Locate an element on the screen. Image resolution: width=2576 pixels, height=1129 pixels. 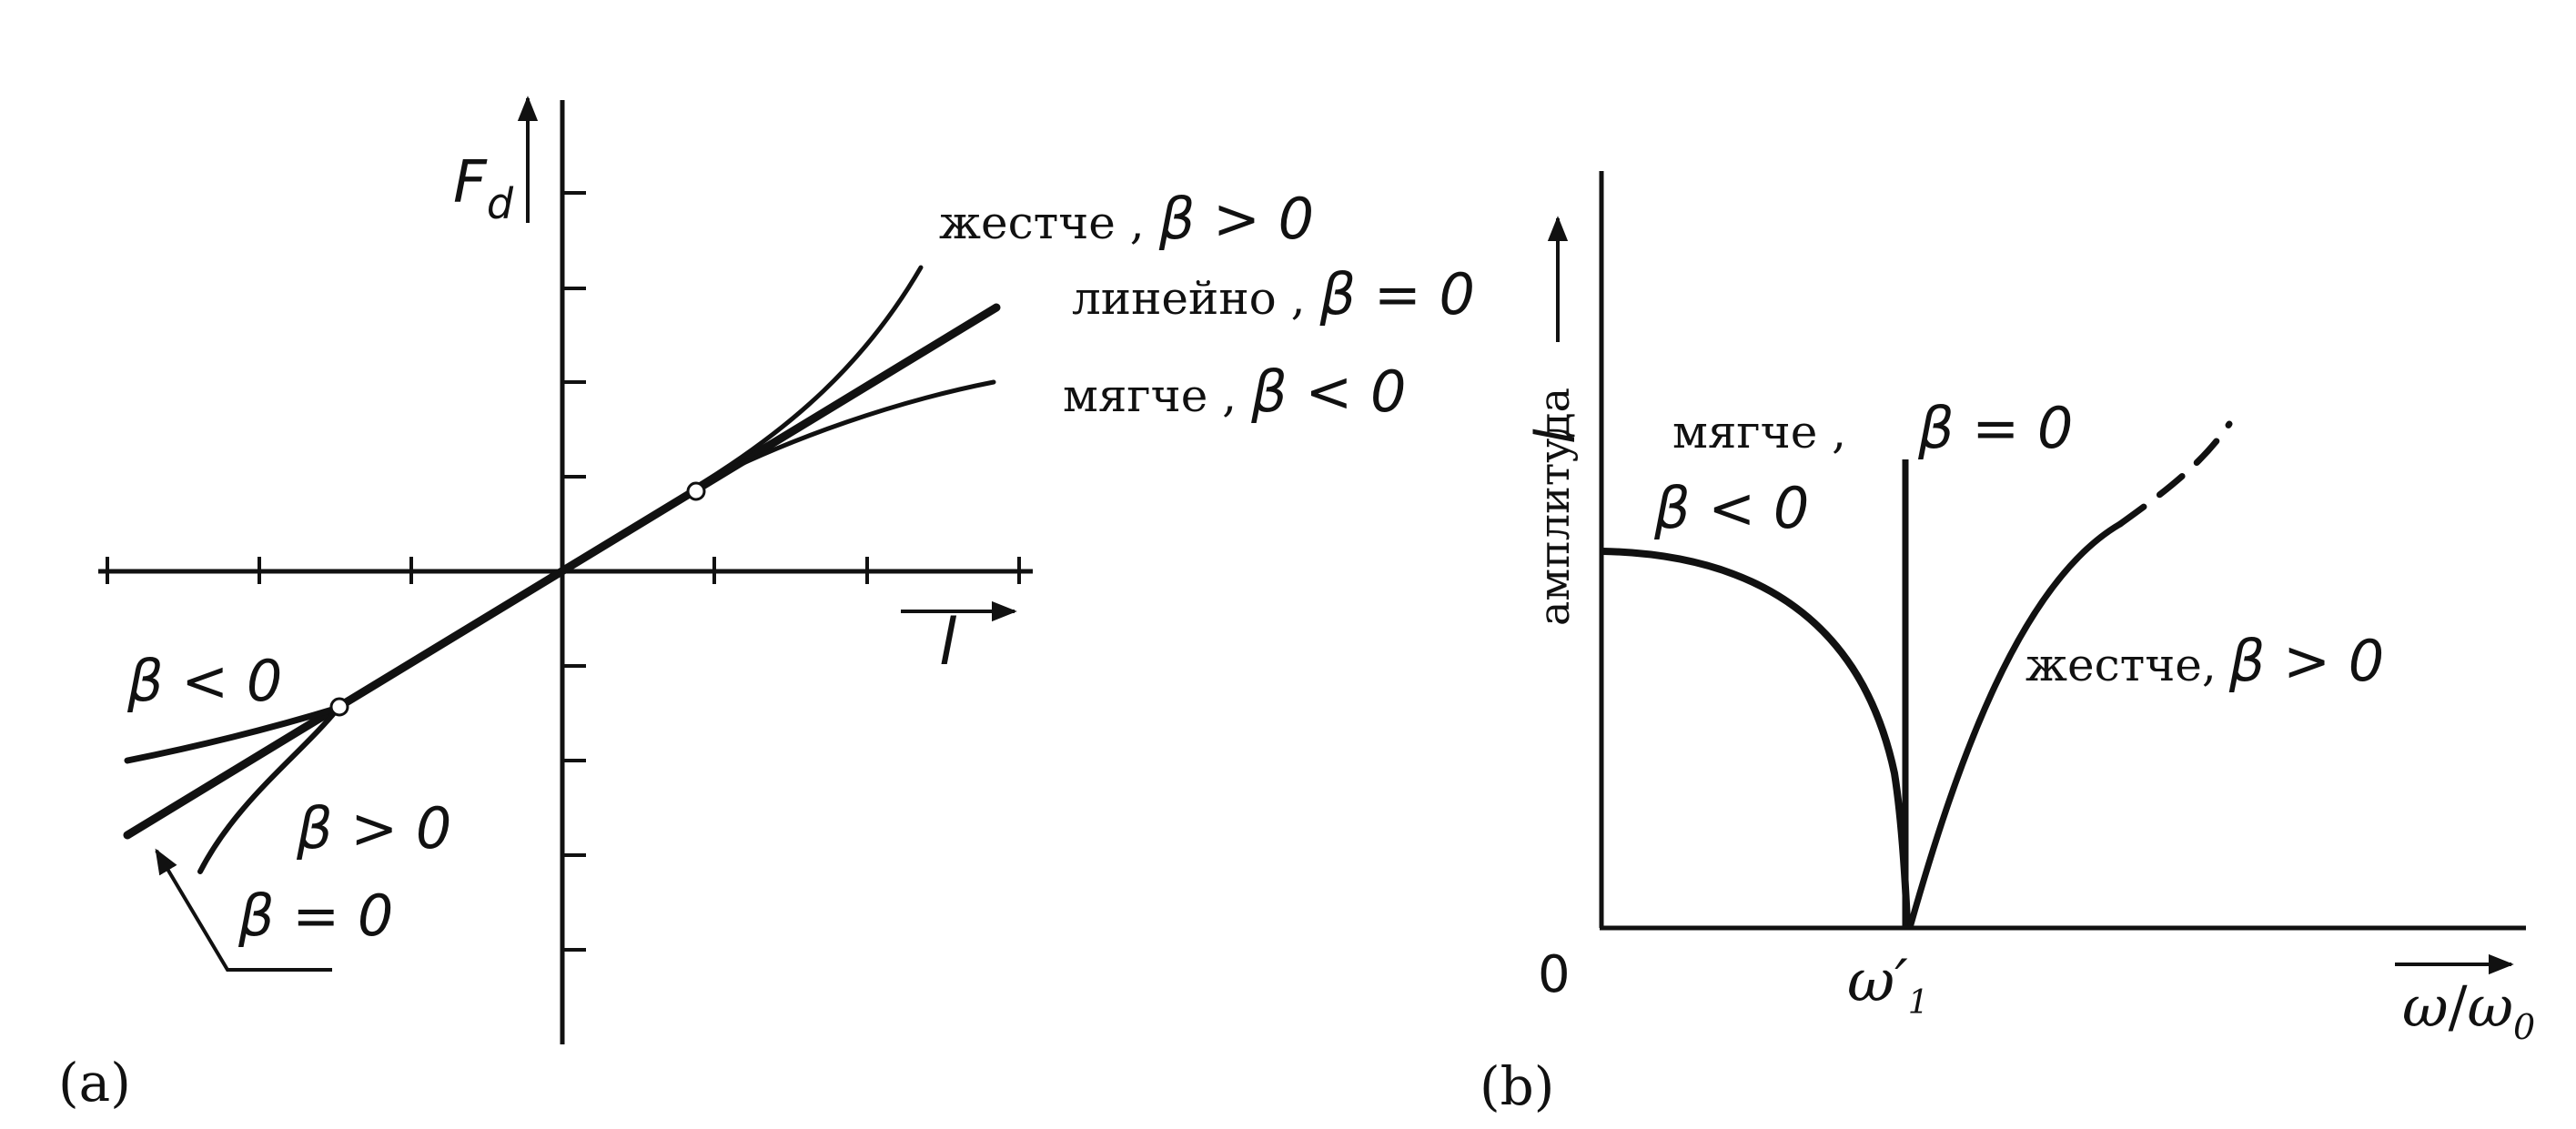
panel-b-y-axis-word: амплитуда is located at coordinates (1554, 507).